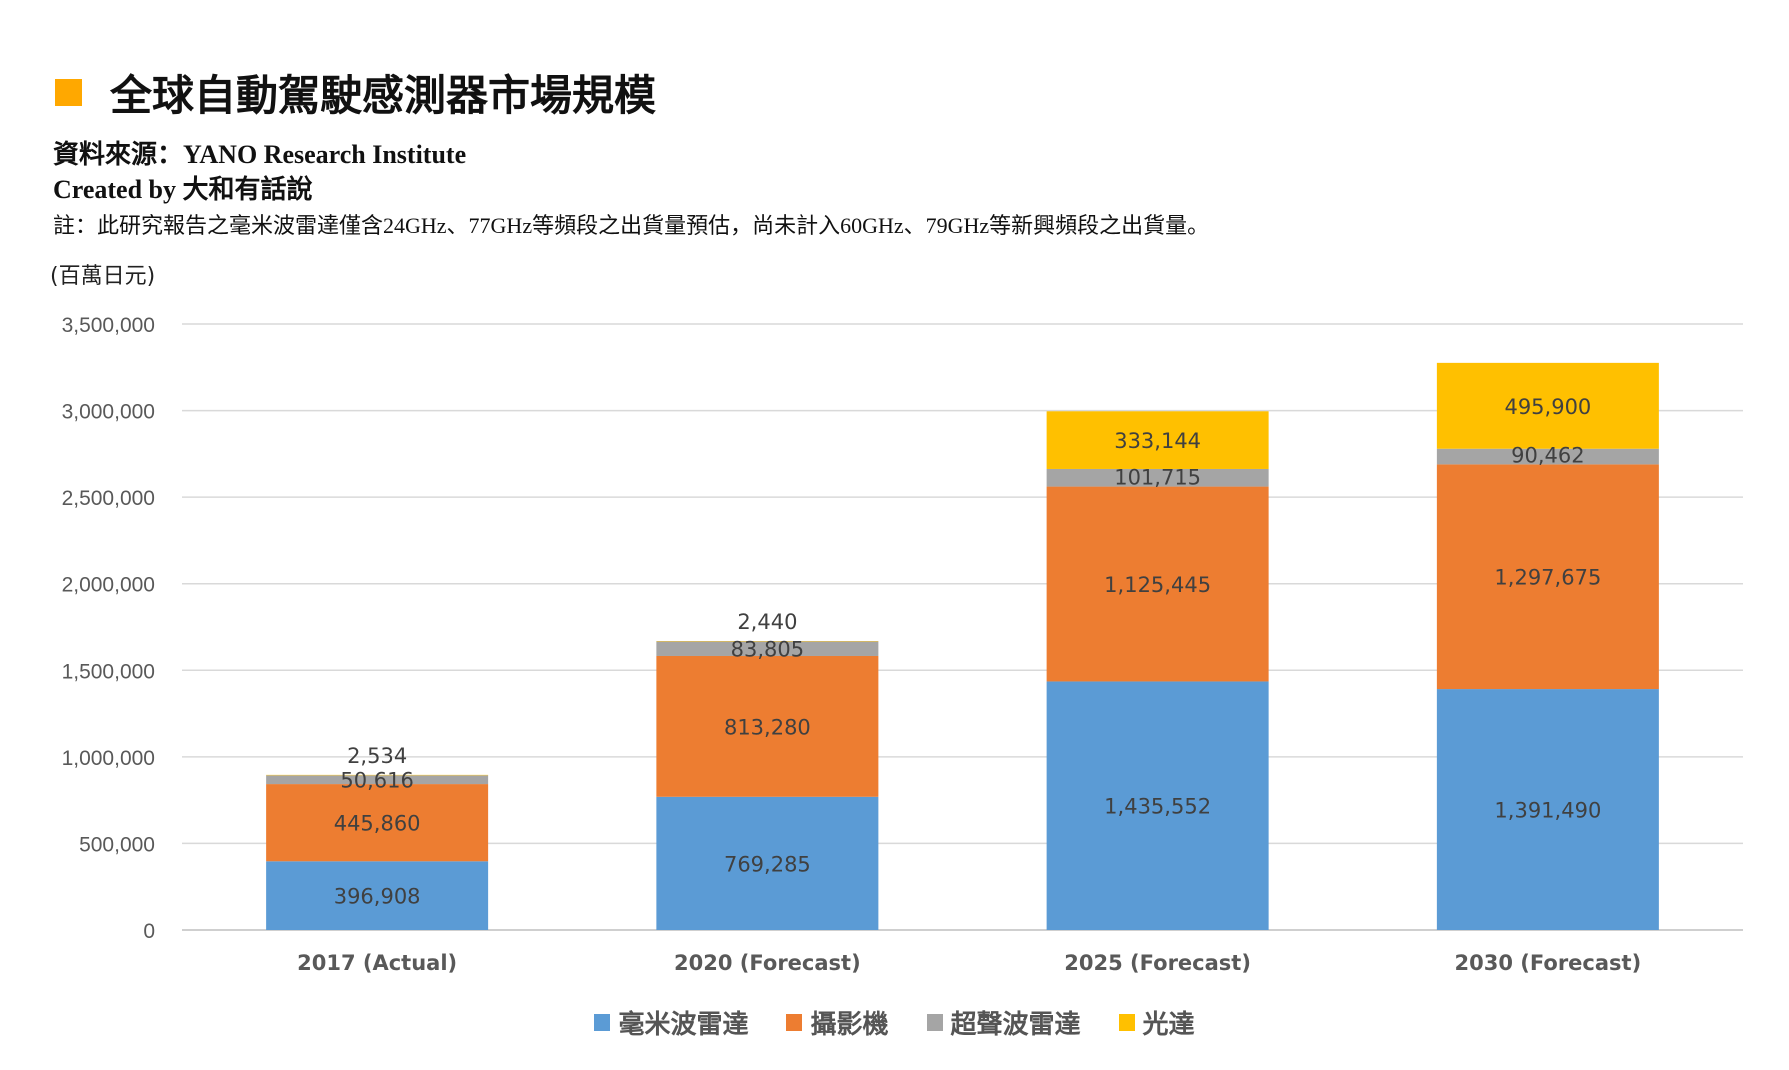  Describe the element at coordinates (383, 95) in the screenshot. I see `title-text: 全球自動駕駛感測器市場規模` at that location.